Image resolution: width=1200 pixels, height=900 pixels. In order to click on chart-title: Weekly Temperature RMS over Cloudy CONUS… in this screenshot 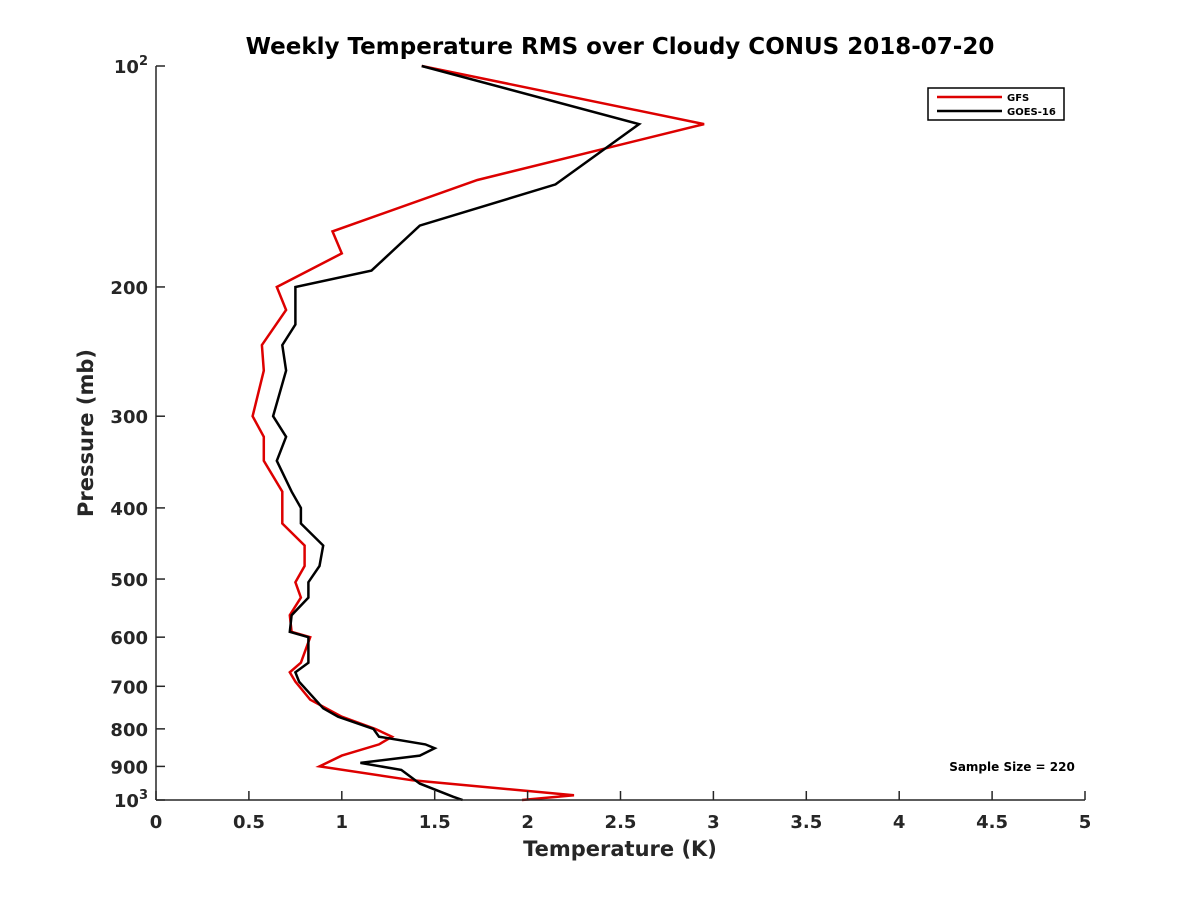, I will do `click(620, 47)`.